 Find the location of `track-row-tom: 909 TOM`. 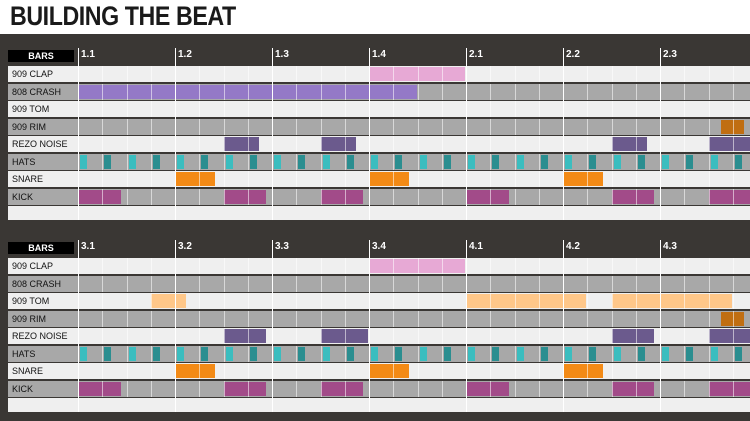

track-row-tom: 909 TOM is located at coordinates (379, 301).